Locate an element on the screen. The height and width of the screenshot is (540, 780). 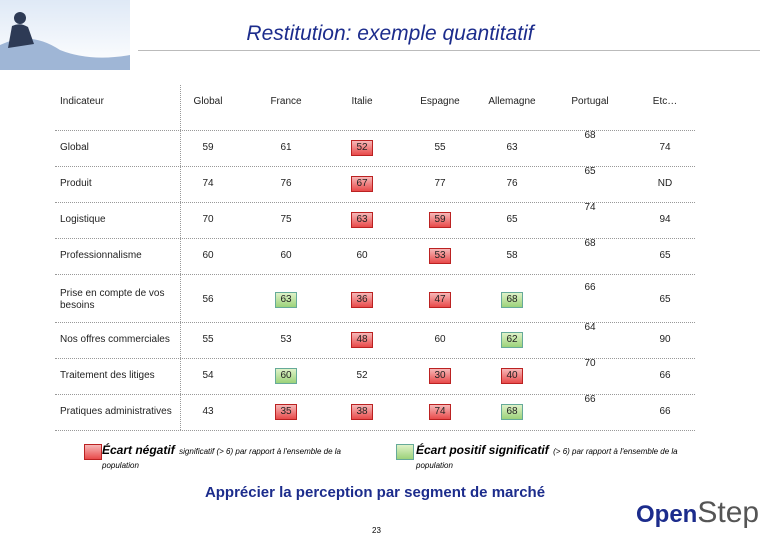
cell: 58 is located at coordinates (512, 255).